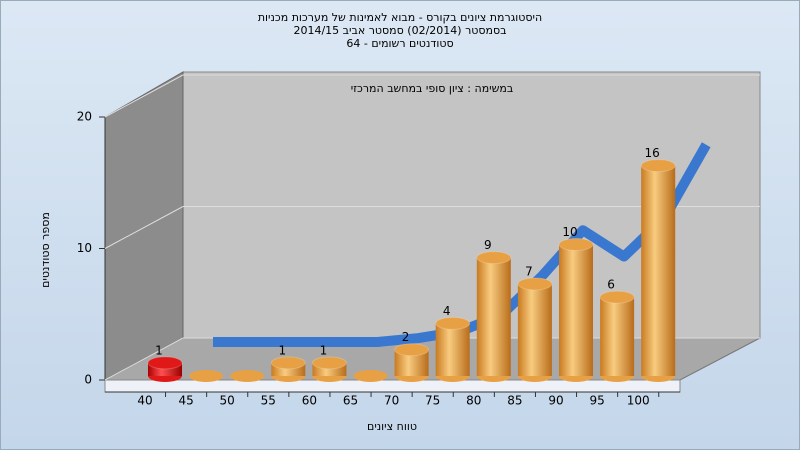  I want to click on x-tick-label: 50, so click(227, 401).